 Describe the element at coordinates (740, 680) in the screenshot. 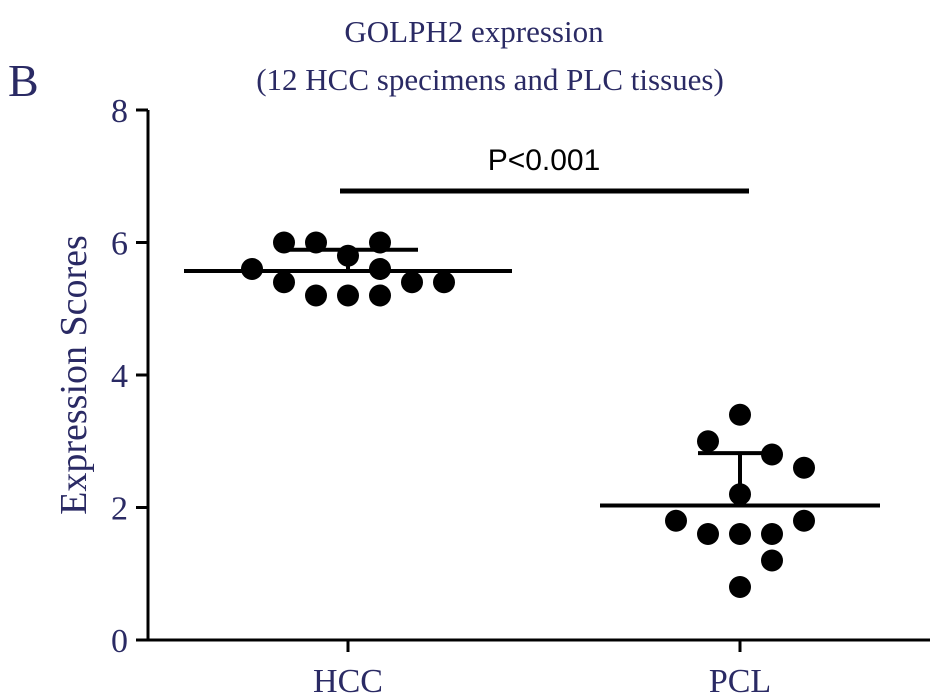

I see `x-tick-label: PCL` at that location.